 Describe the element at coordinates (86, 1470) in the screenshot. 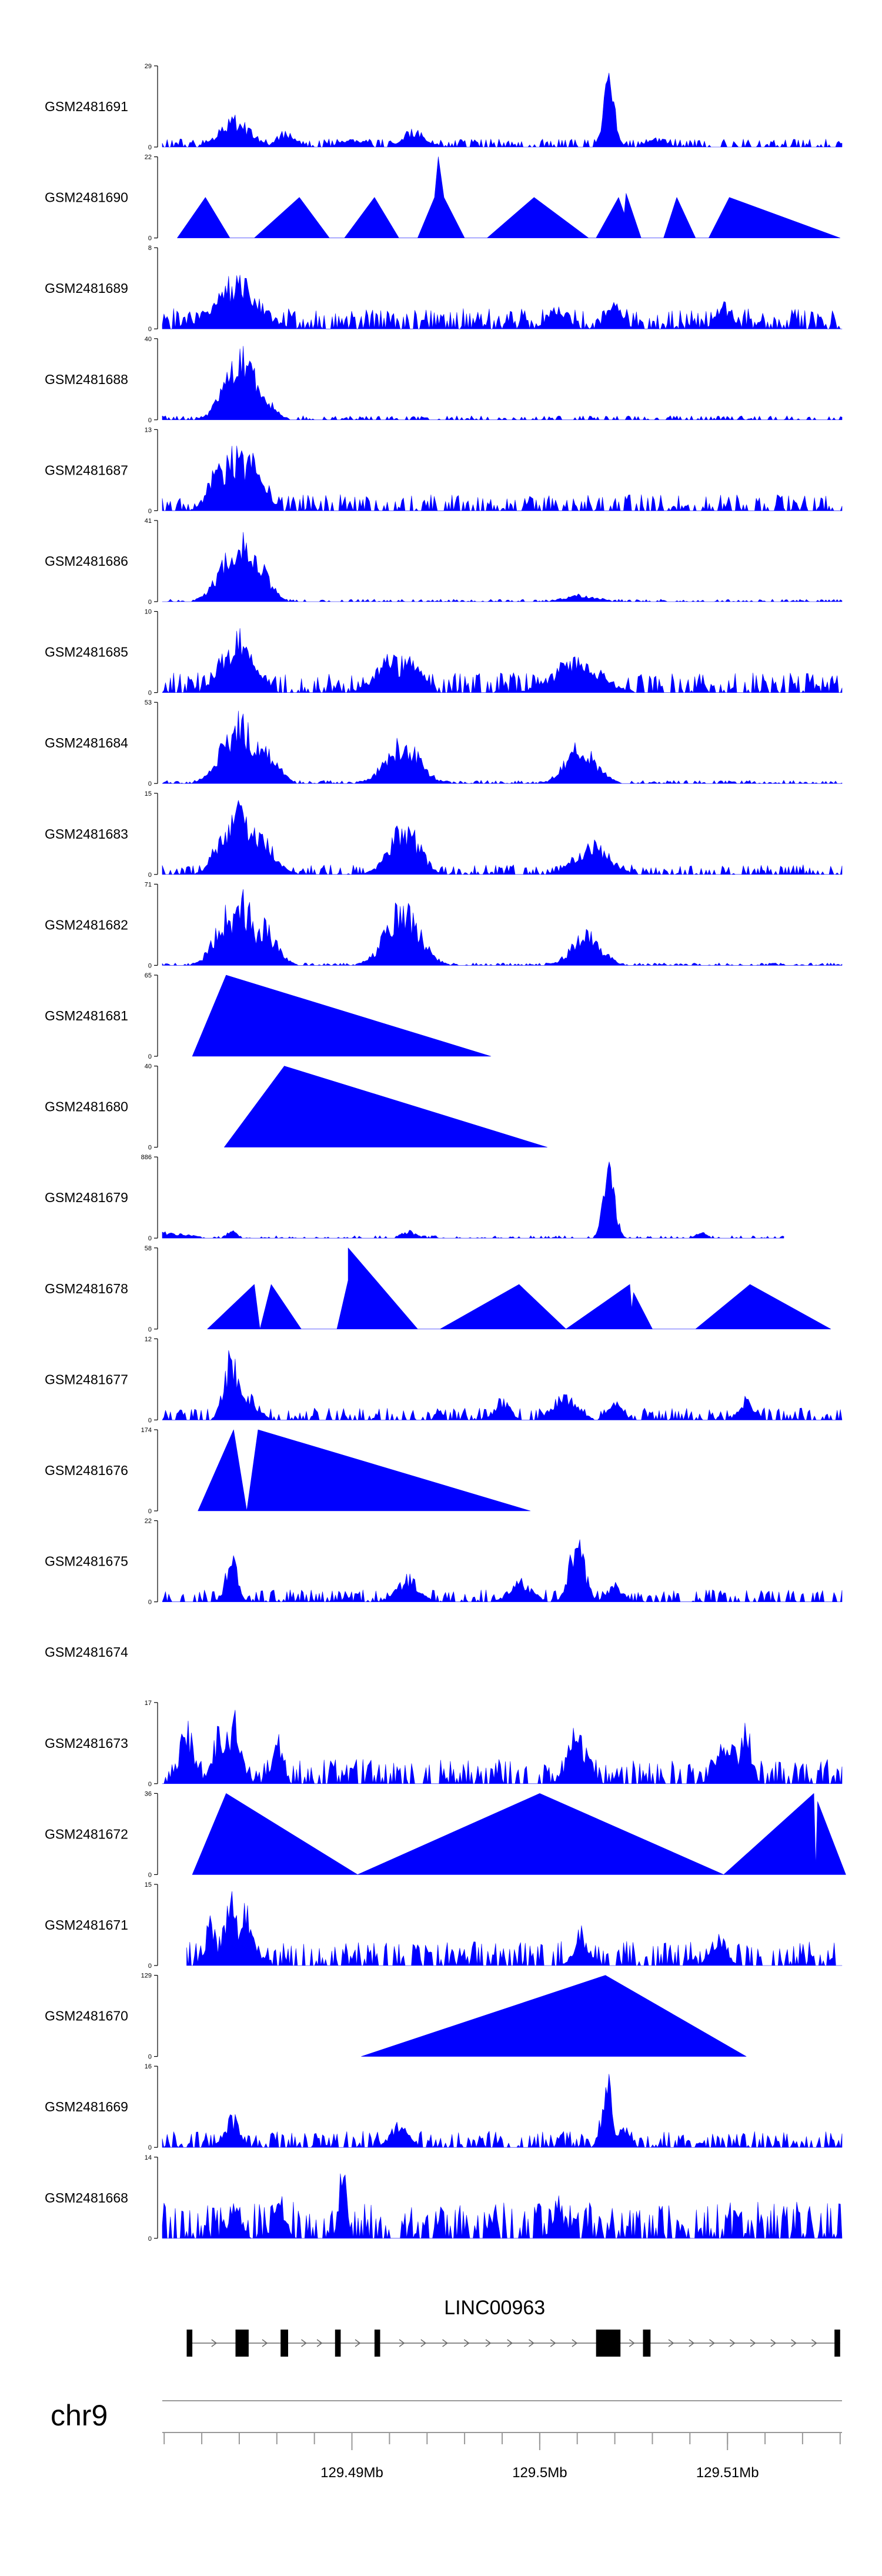

I see `track-label: GSM2481676` at that location.